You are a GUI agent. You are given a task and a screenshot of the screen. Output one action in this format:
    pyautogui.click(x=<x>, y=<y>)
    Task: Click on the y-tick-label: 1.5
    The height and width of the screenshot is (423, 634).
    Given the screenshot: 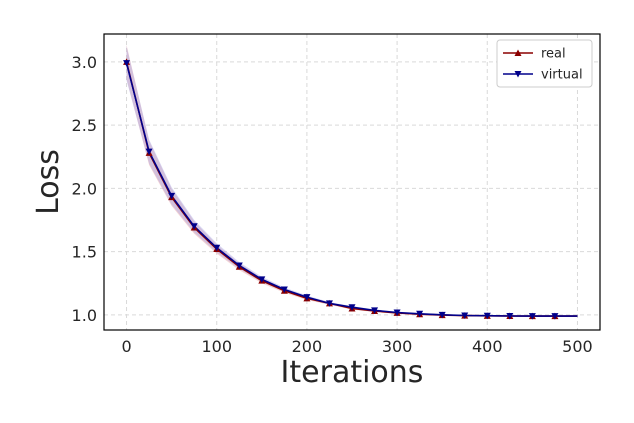 What is the action you would take?
    pyautogui.click(x=84, y=252)
    